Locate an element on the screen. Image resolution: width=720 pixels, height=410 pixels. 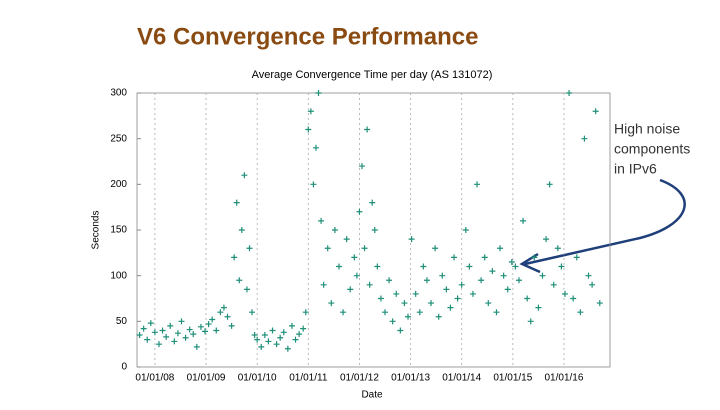
x-tick-label: 01/01/14 is located at coordinates (461, 378).